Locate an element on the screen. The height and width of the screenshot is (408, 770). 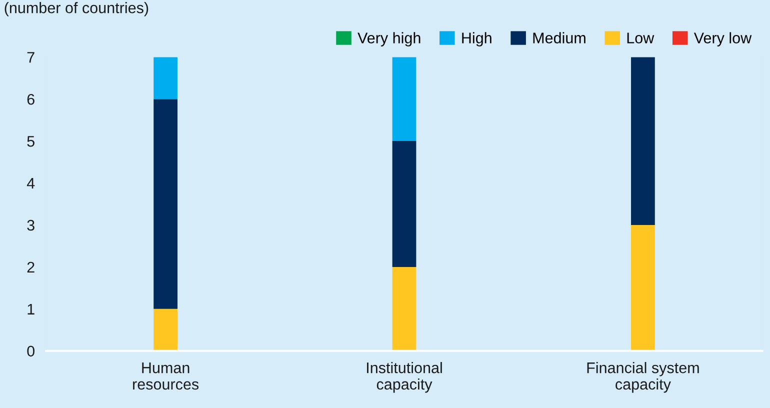
x-tick-label: Institutional capacity is located at coordinates (404, 377).